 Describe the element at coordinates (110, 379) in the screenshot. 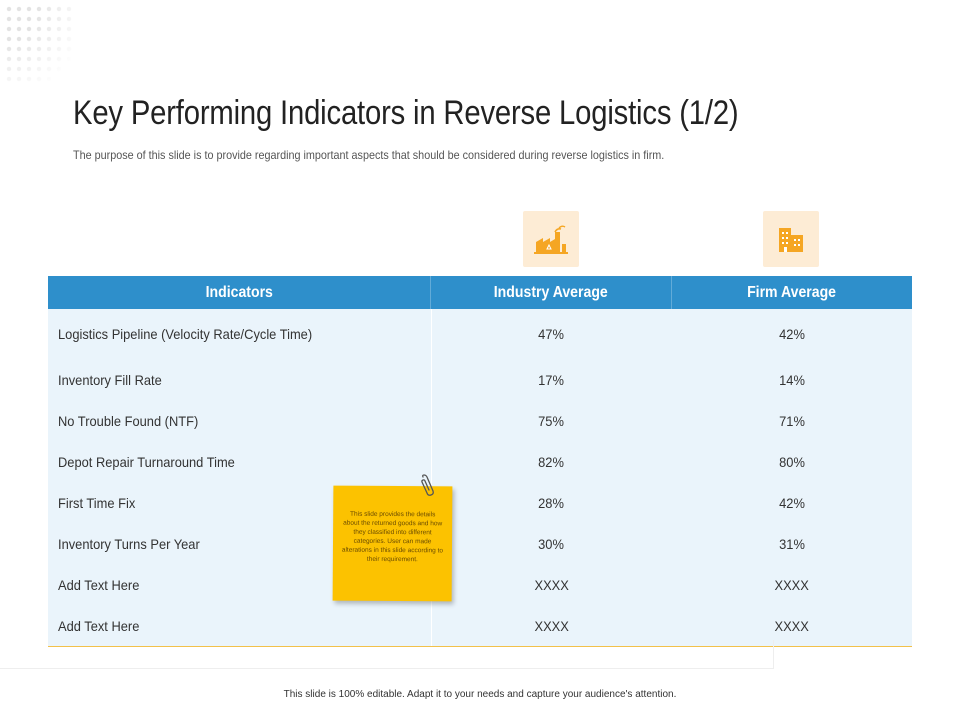

I see `indicator-cell: Inventory Fill Rate` at that location.